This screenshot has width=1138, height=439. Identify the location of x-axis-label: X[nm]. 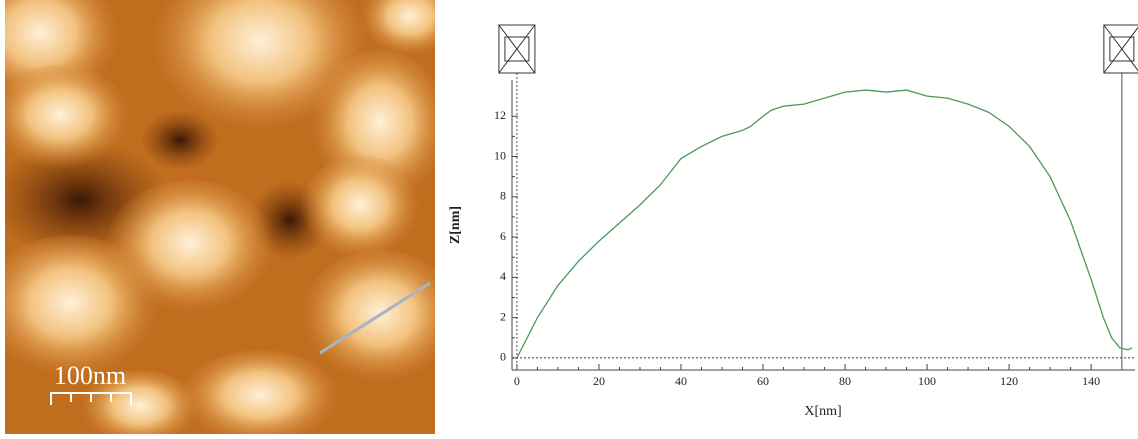
(822, 411).